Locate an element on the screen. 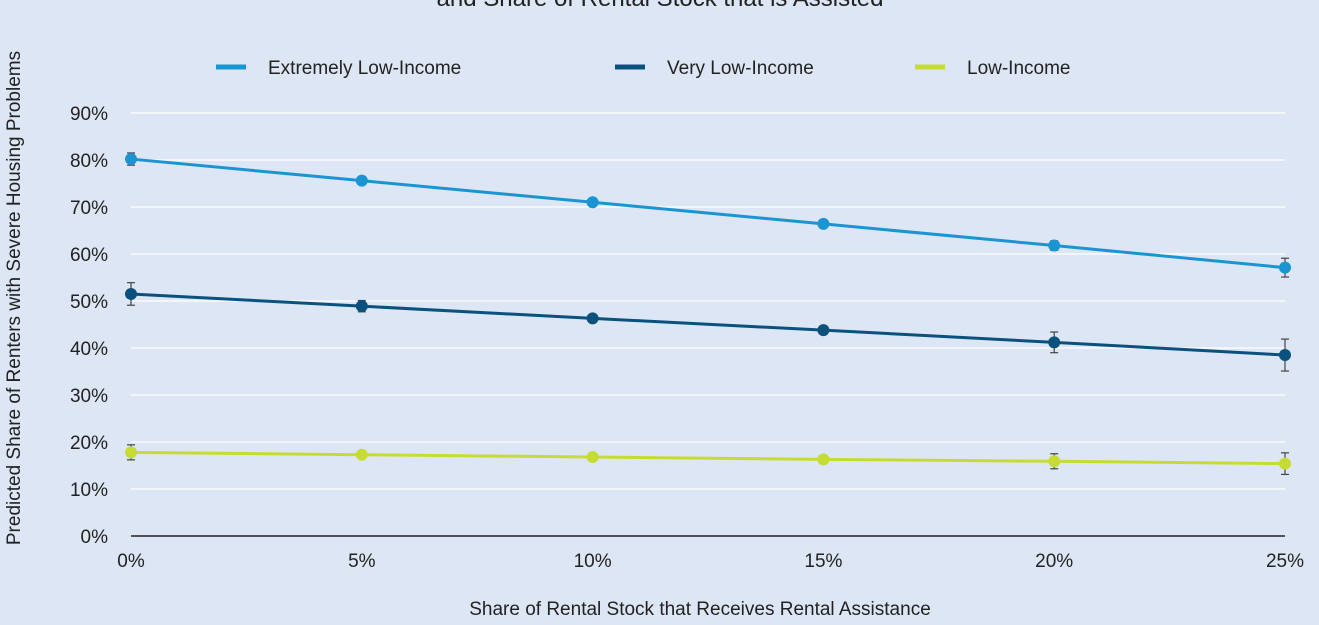 The image size is (1319, 625). legend-item: Very Low-Income is located at coordinates (714, 68).